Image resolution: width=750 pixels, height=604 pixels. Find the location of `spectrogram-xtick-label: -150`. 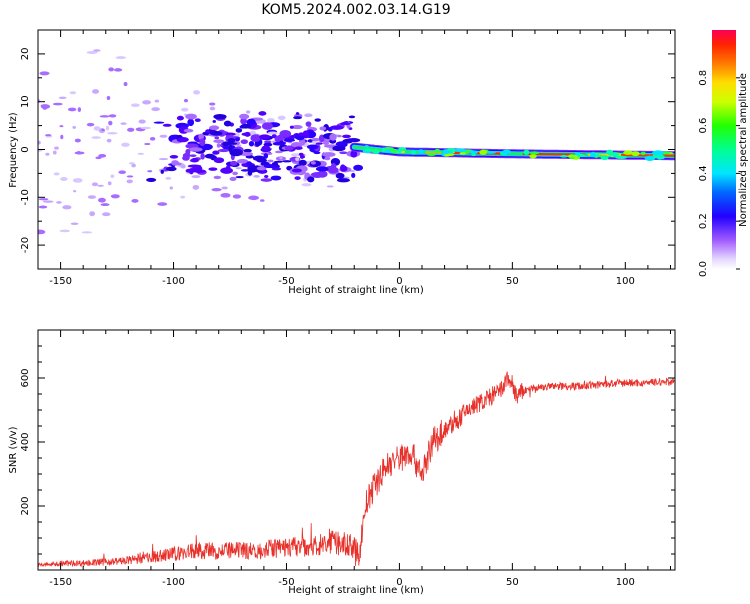

spectrogram-xtick-label: -150 is located at coordinates (60, 281).